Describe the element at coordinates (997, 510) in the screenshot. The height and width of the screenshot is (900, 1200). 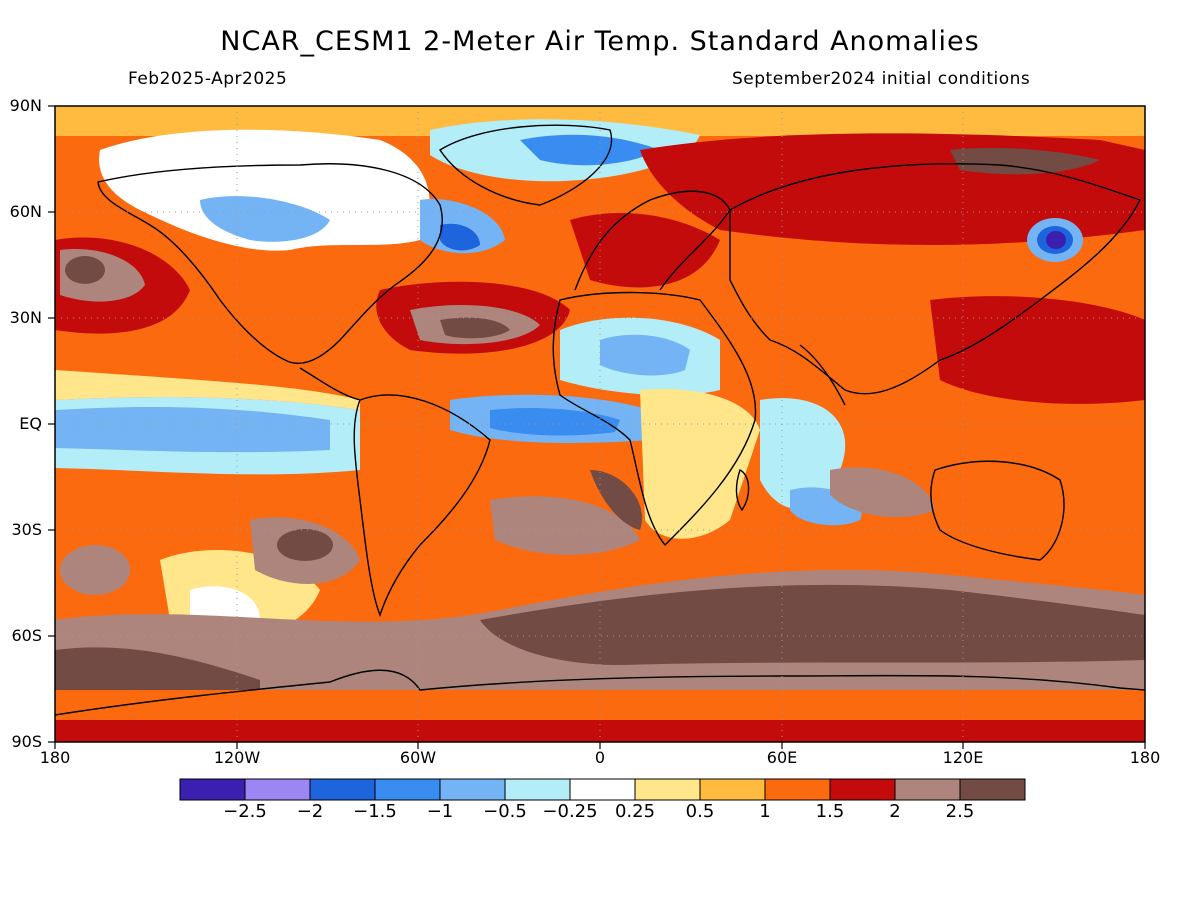
I see `coast-australia` at that location.